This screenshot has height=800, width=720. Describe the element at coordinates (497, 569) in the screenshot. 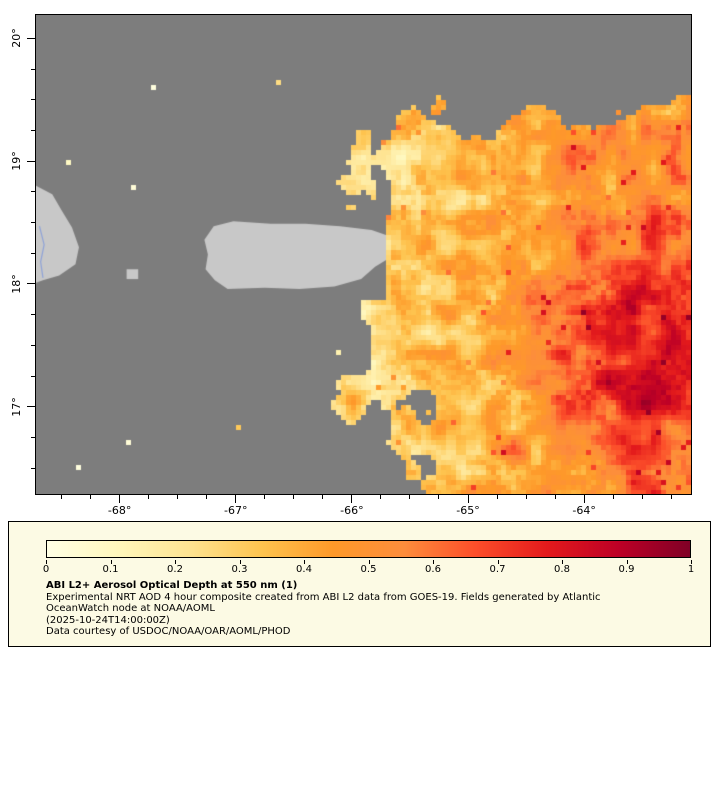

I see `colorbar-tick-label: 0.7` at that location.